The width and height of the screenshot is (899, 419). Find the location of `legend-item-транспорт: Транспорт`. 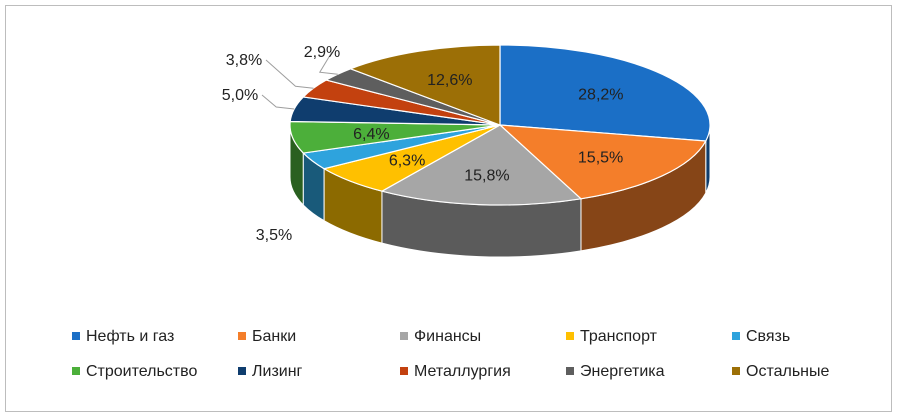

legend-item-транспорт: Транспорт is located at coordinates (612, 336).